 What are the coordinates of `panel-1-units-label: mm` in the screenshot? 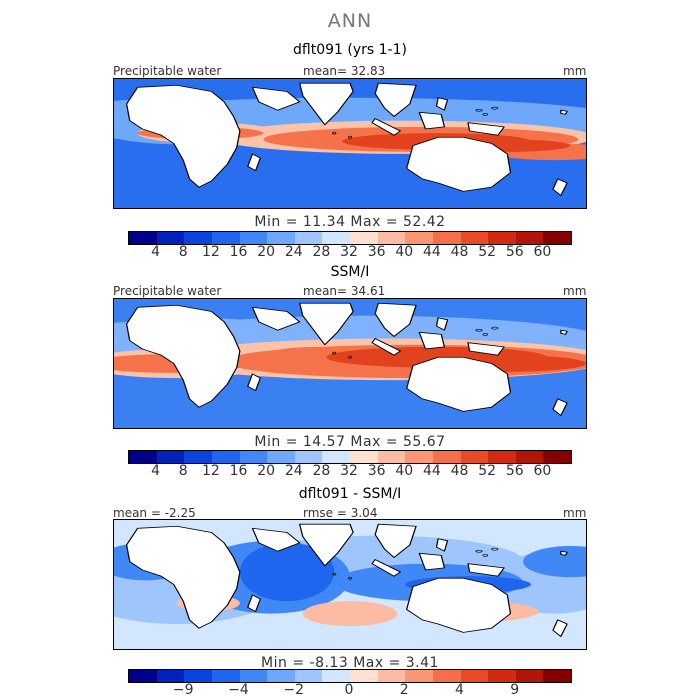 It's located at (575, 71).